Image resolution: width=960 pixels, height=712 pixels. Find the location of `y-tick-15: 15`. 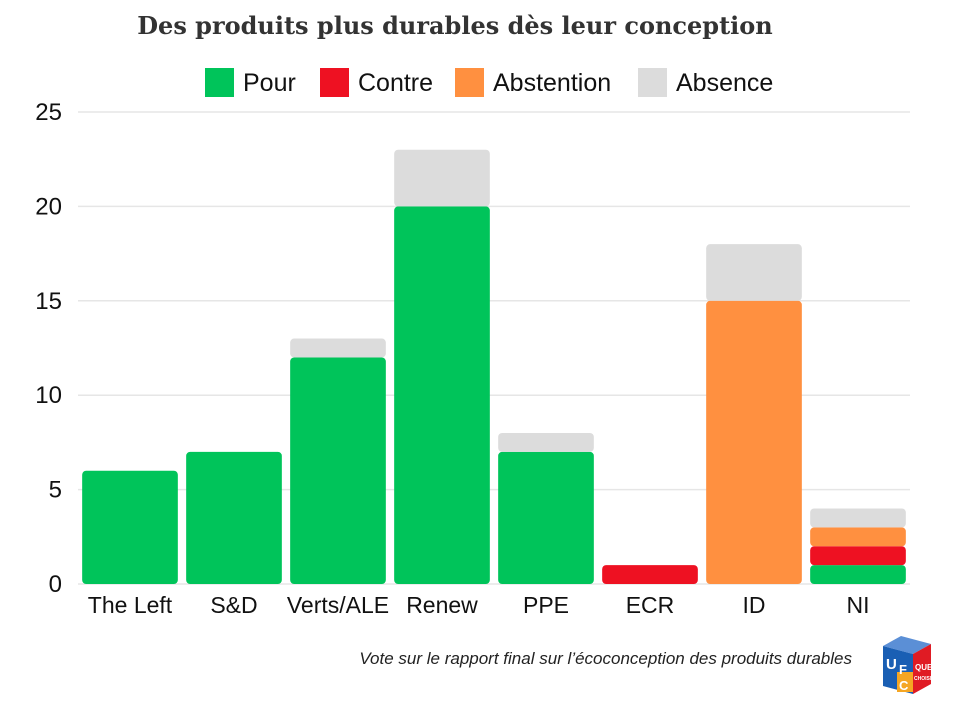

y-tick-15: 15 is located at coordinates (48, 301).